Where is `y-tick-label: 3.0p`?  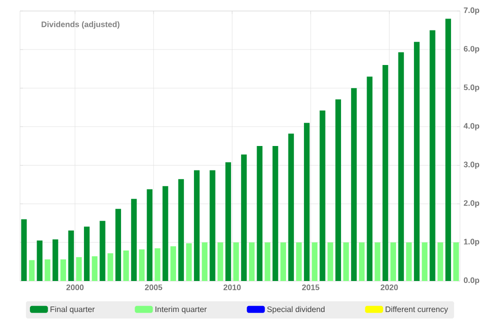 y-tick-label: 3.0p is located at coordinates (472, 165).